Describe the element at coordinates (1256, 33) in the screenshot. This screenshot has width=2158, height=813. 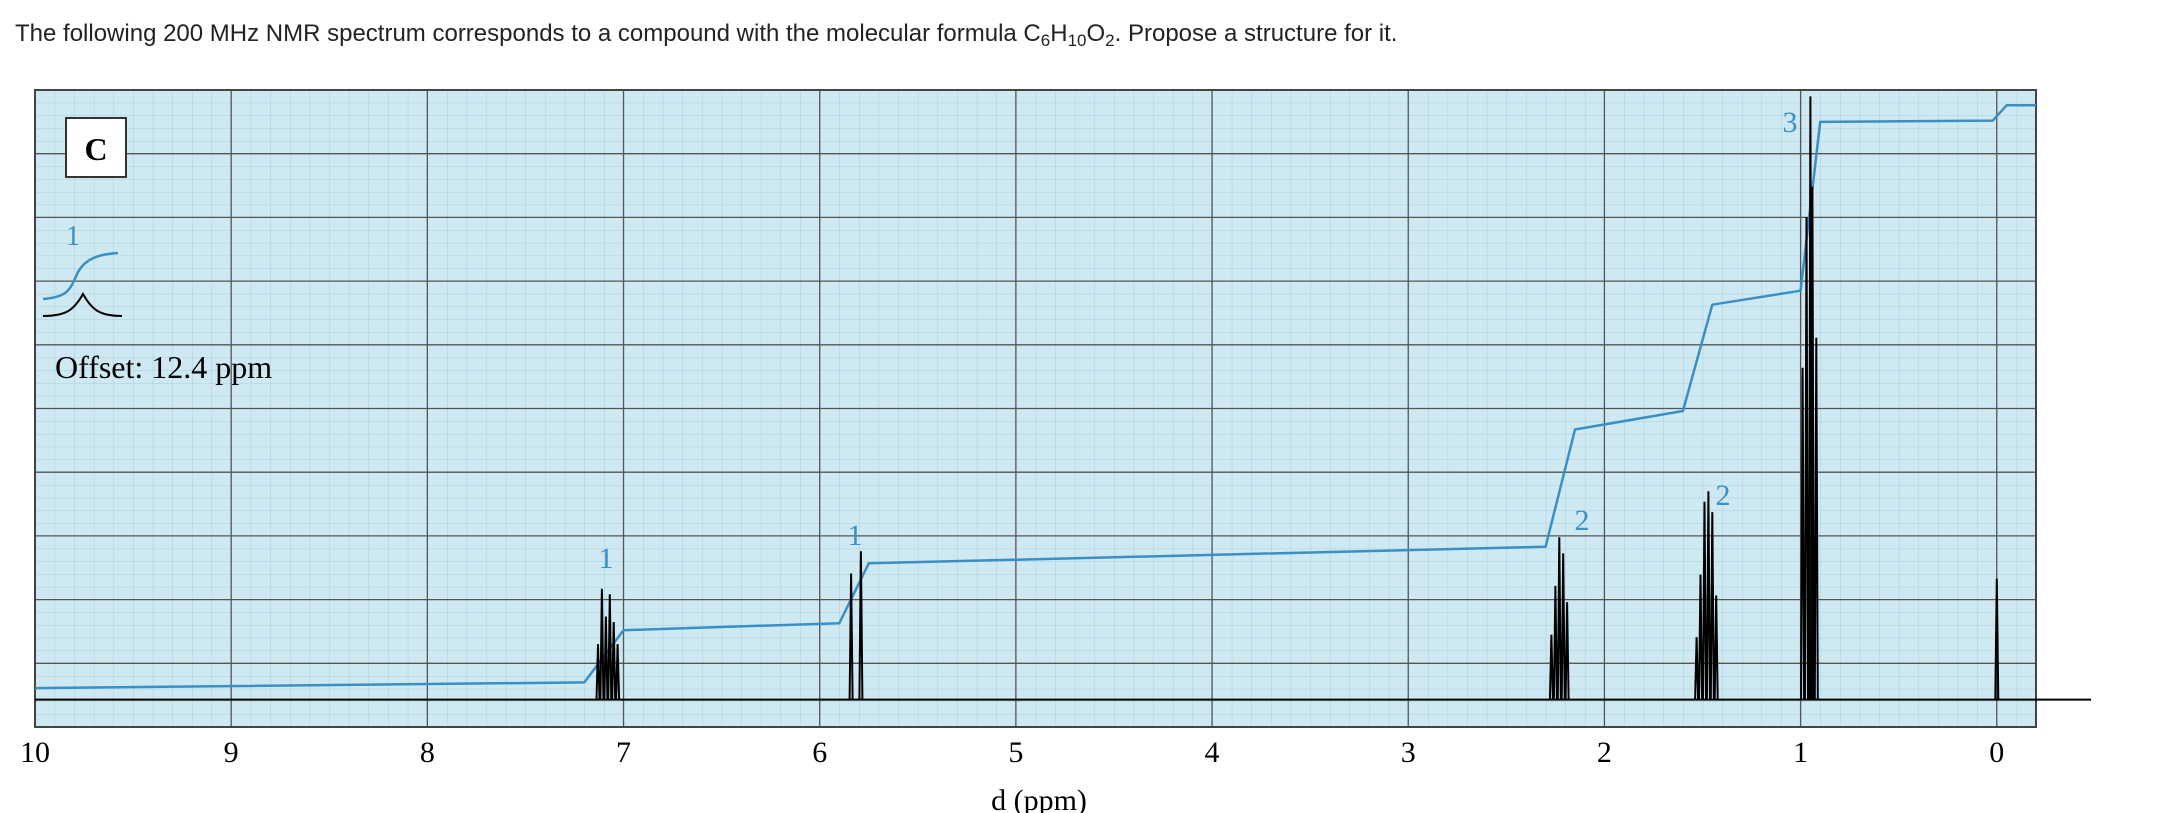
I see `question-text: . Propose a structure for it.` at that location.